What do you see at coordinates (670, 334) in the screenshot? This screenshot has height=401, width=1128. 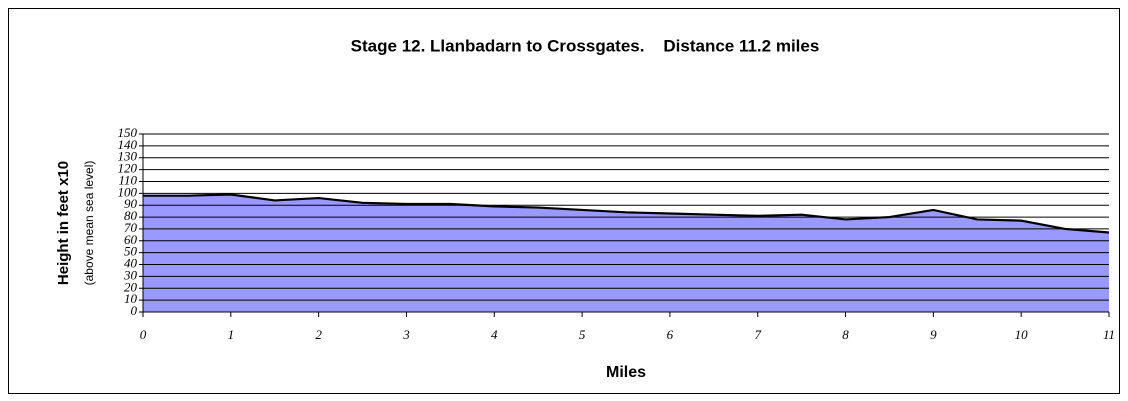 I see `x-tick-label: 6` at bounding box center [670, 334].